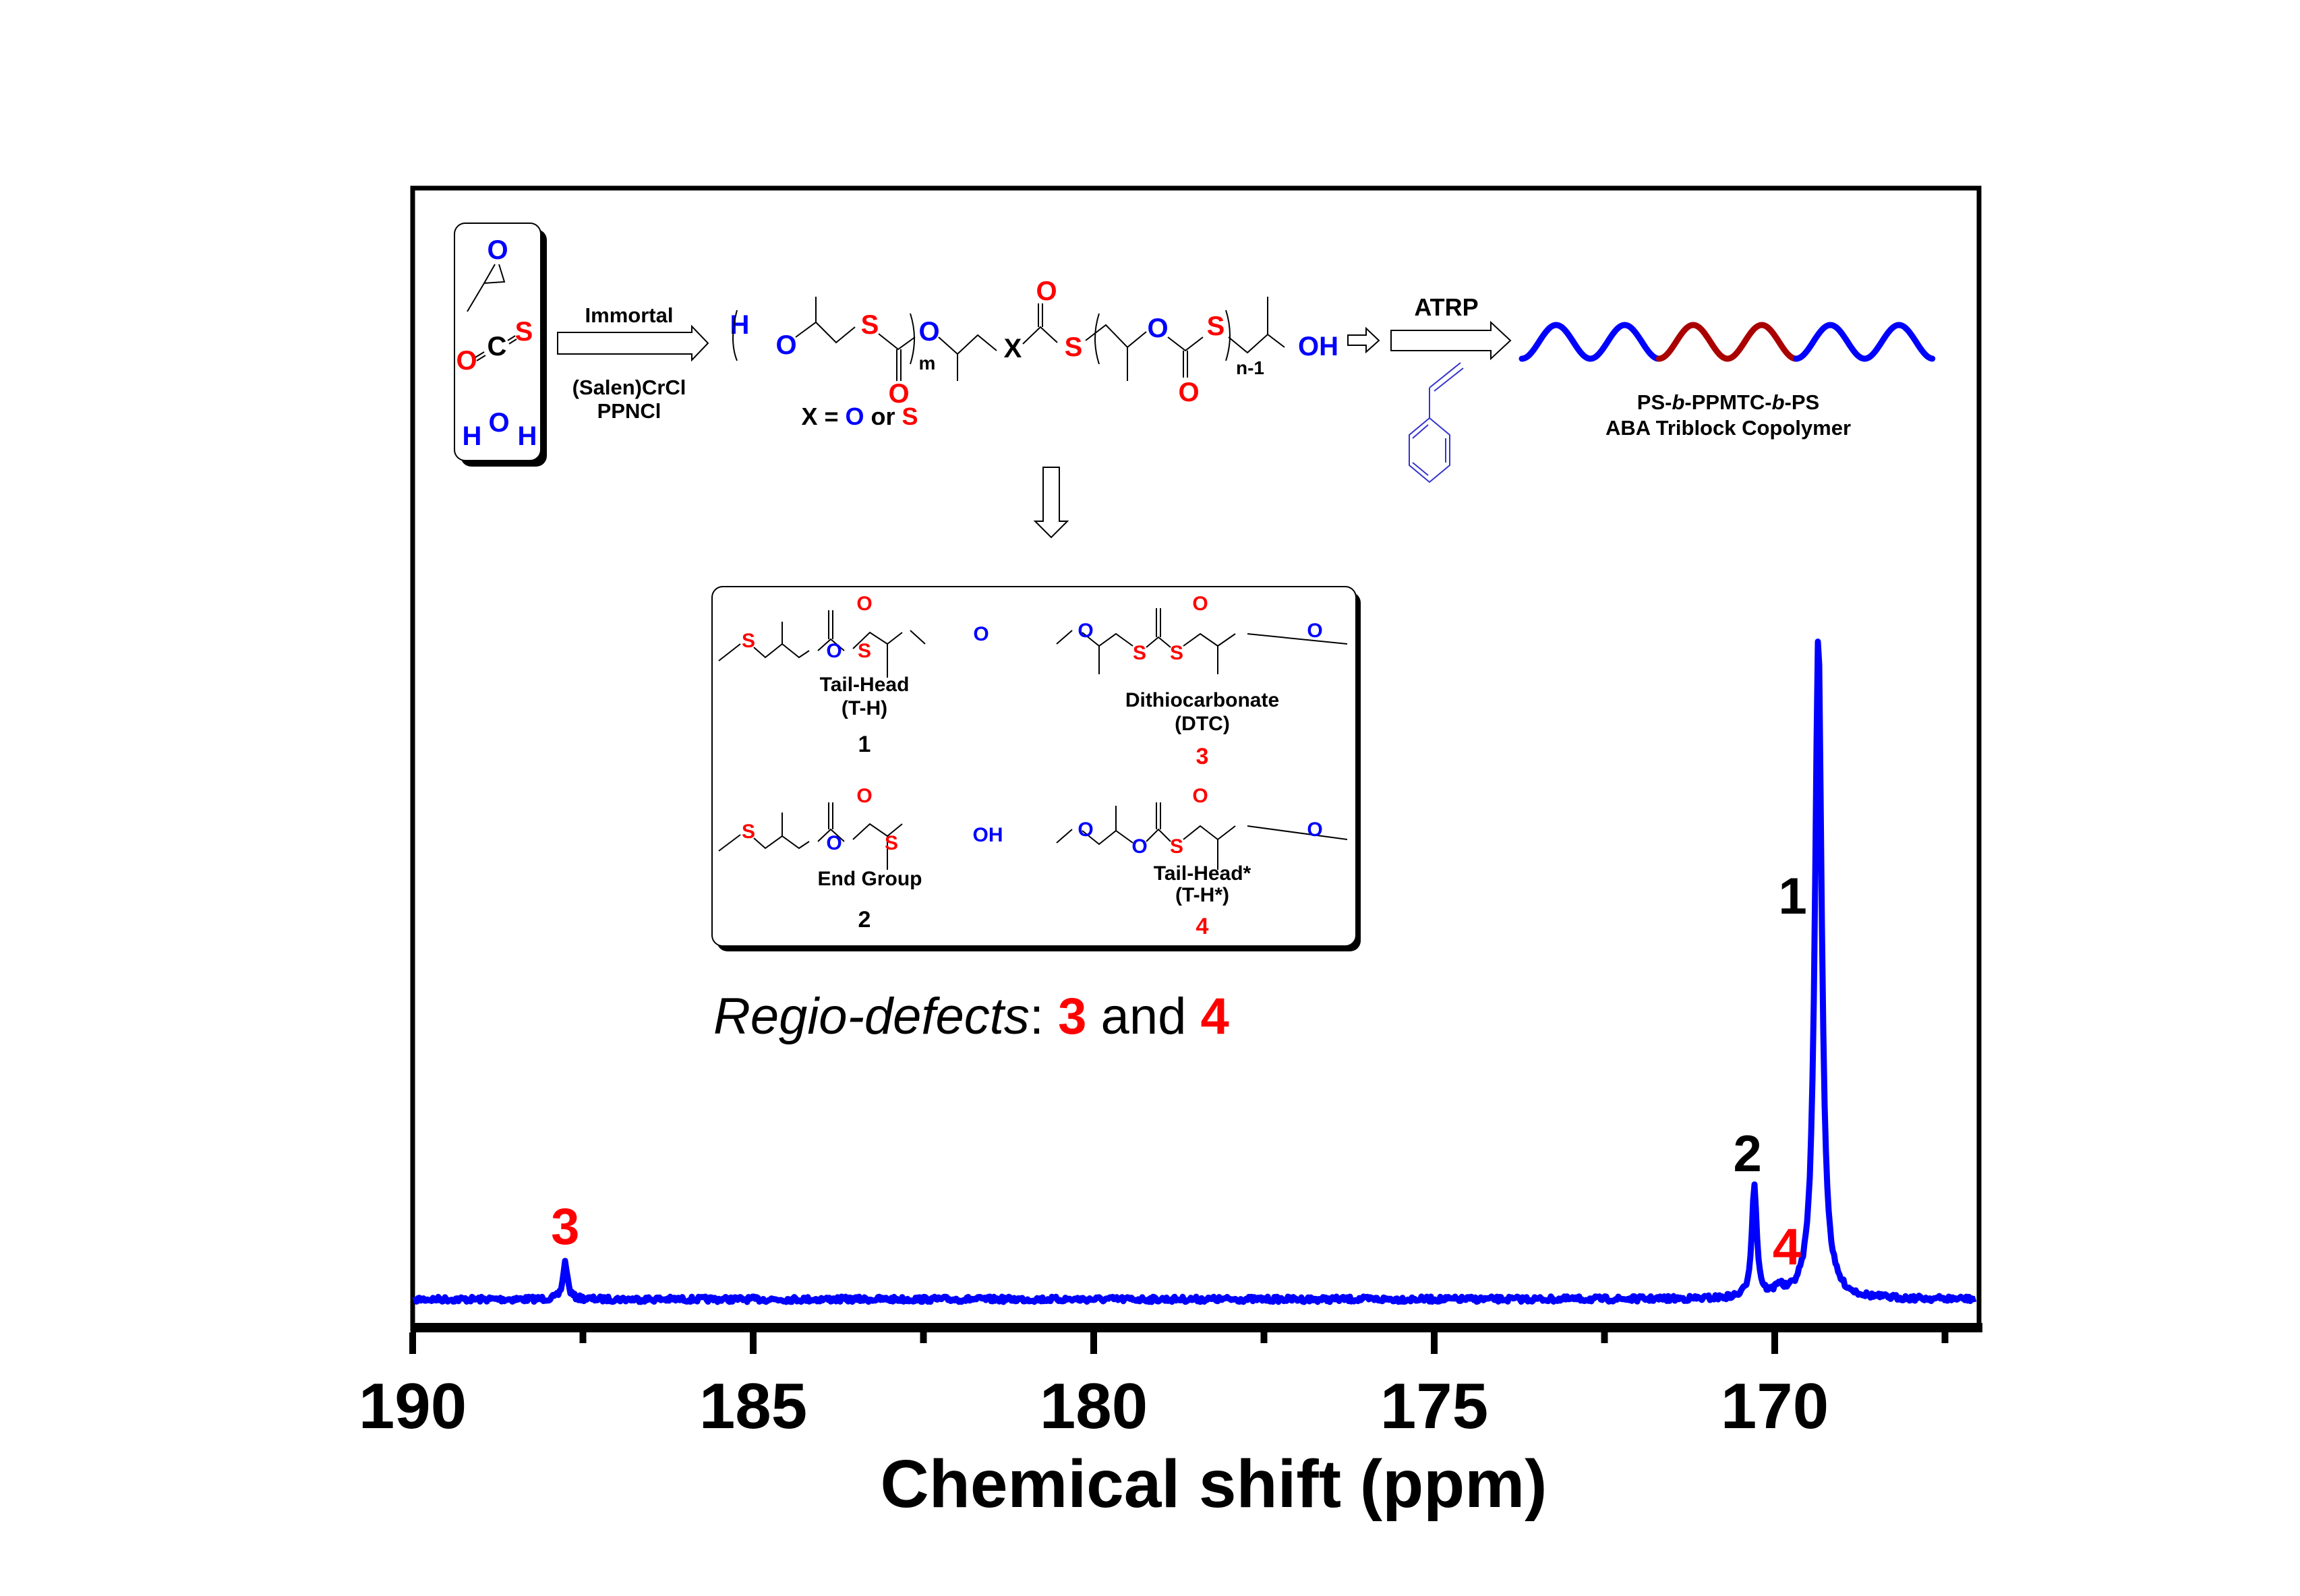 This screenshot has height=1596, width=2300. Describe the element at coordinates (860, 859) in the screenshot. I see `structure-end-group: S O S O OH End Group 2` at that location.